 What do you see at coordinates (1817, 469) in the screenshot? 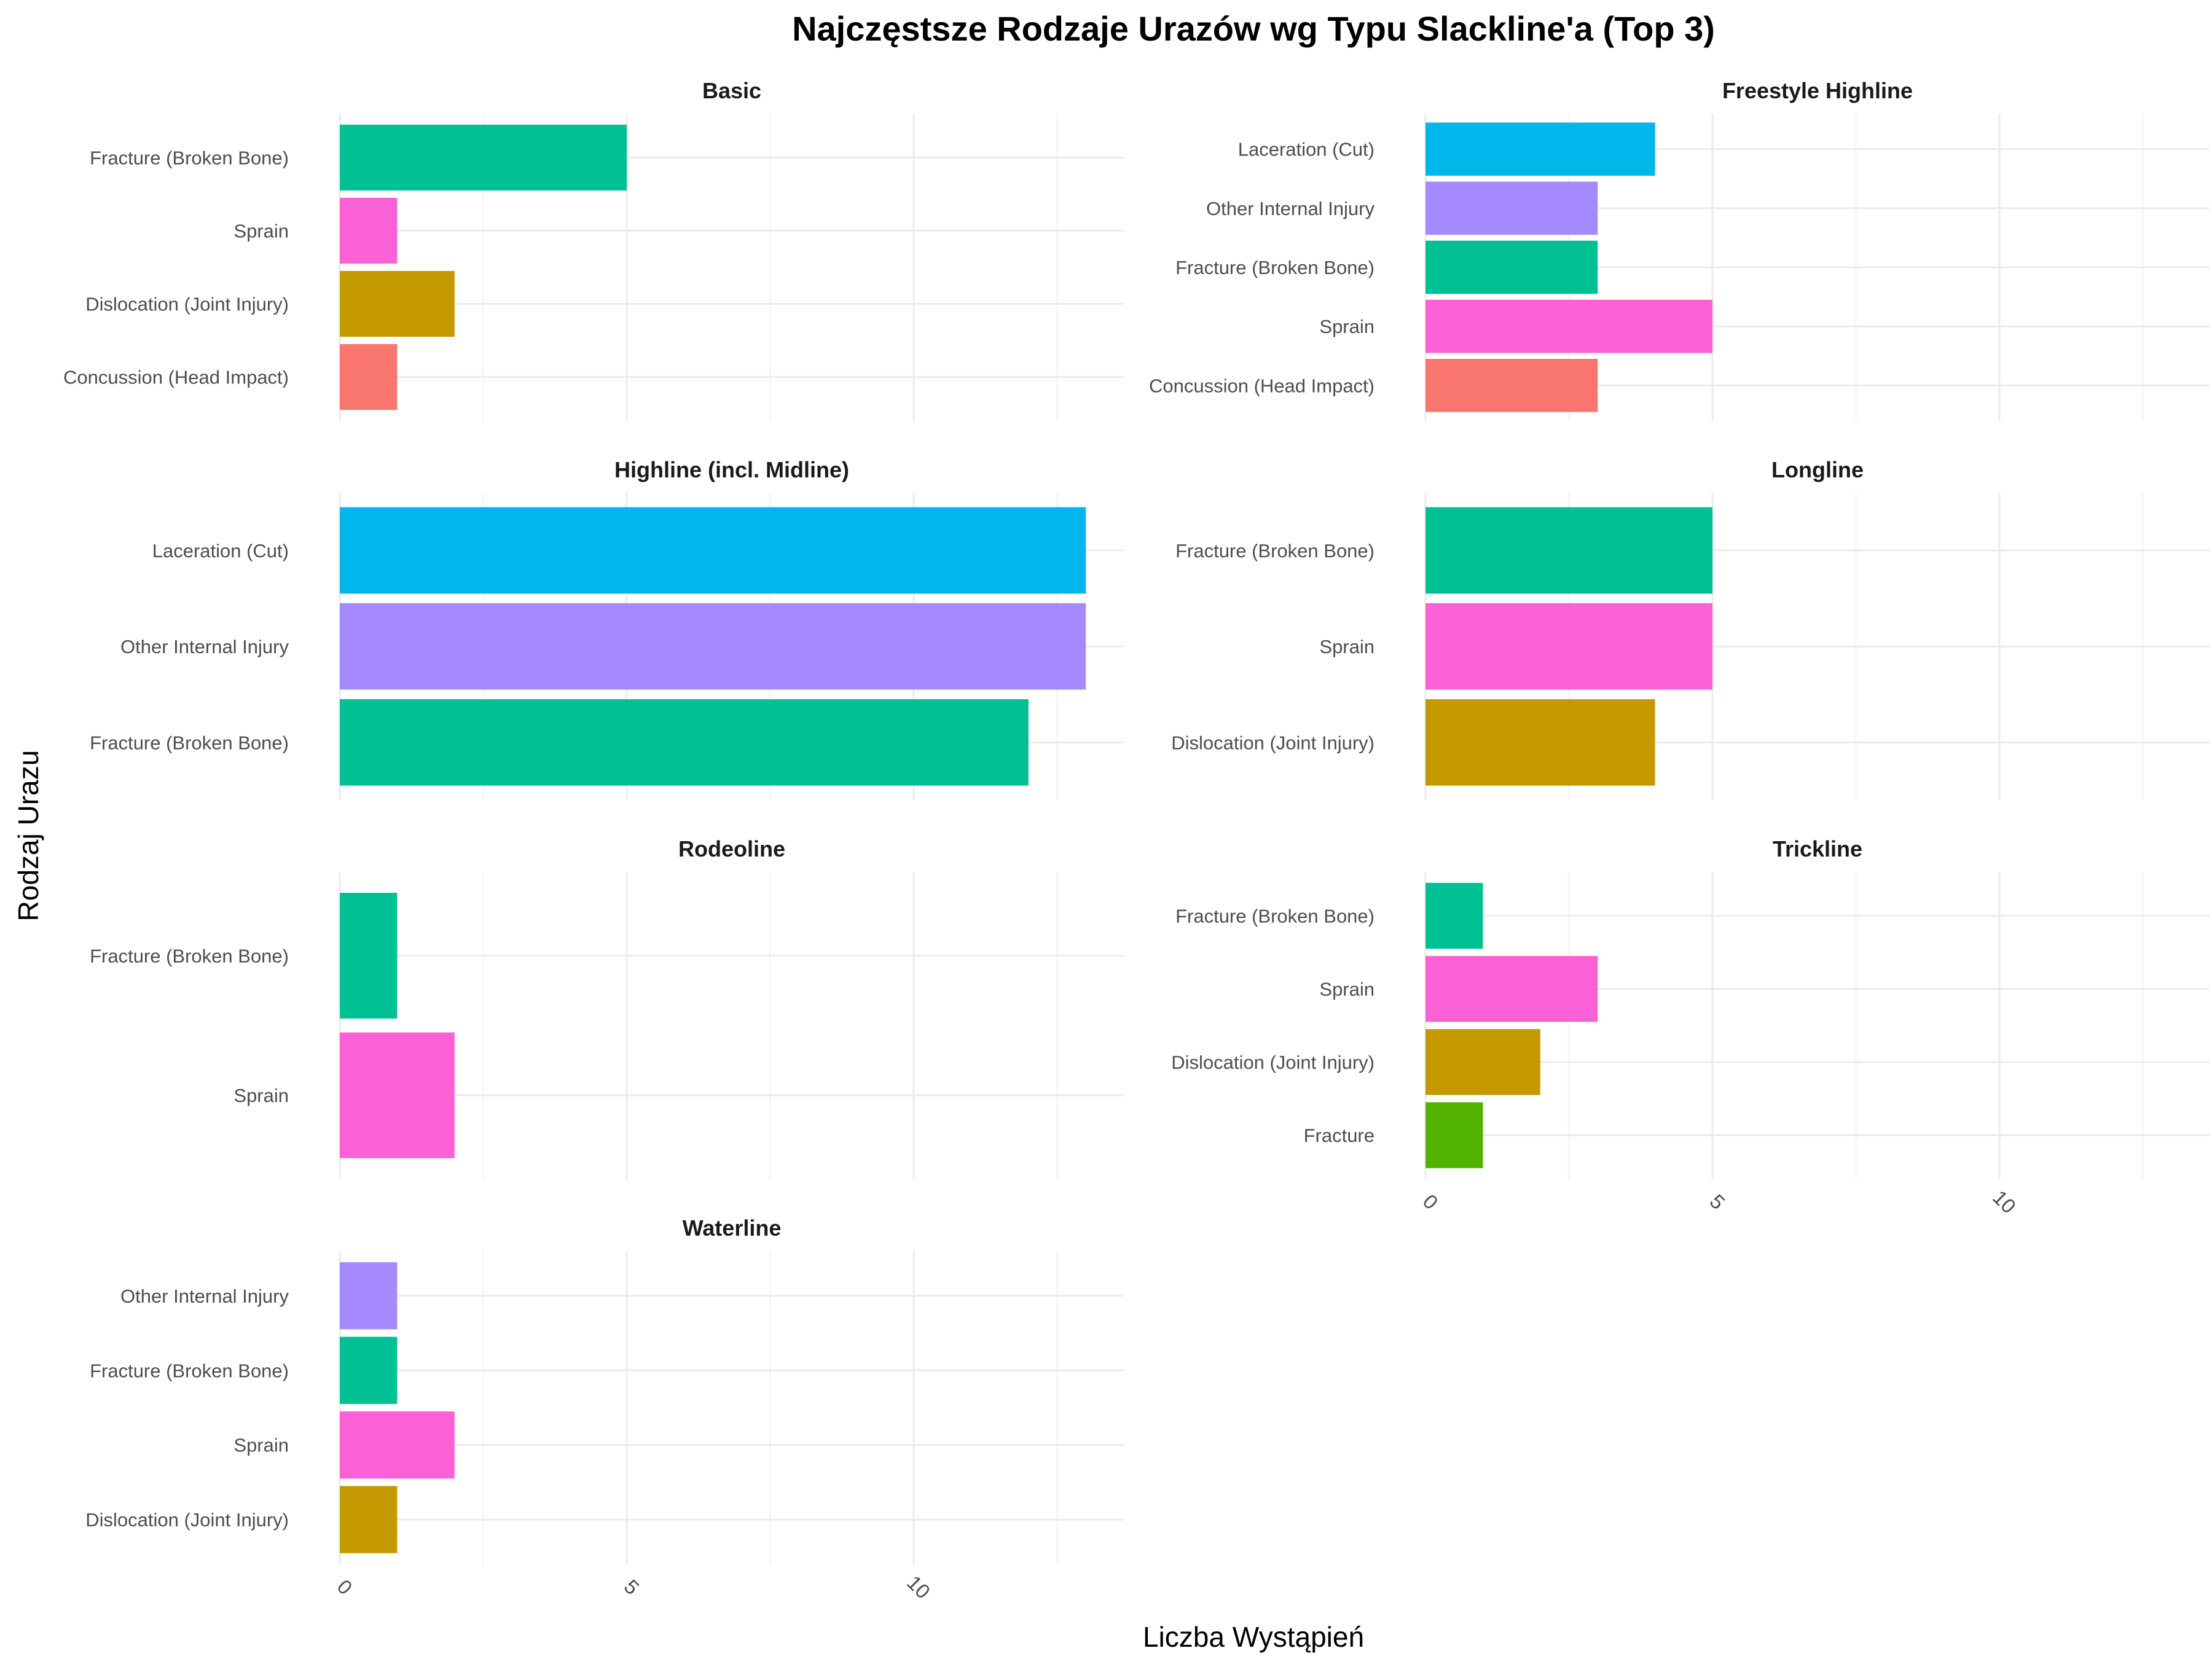
I see `panel-title: Longline` at bounding box center [1817, 469].